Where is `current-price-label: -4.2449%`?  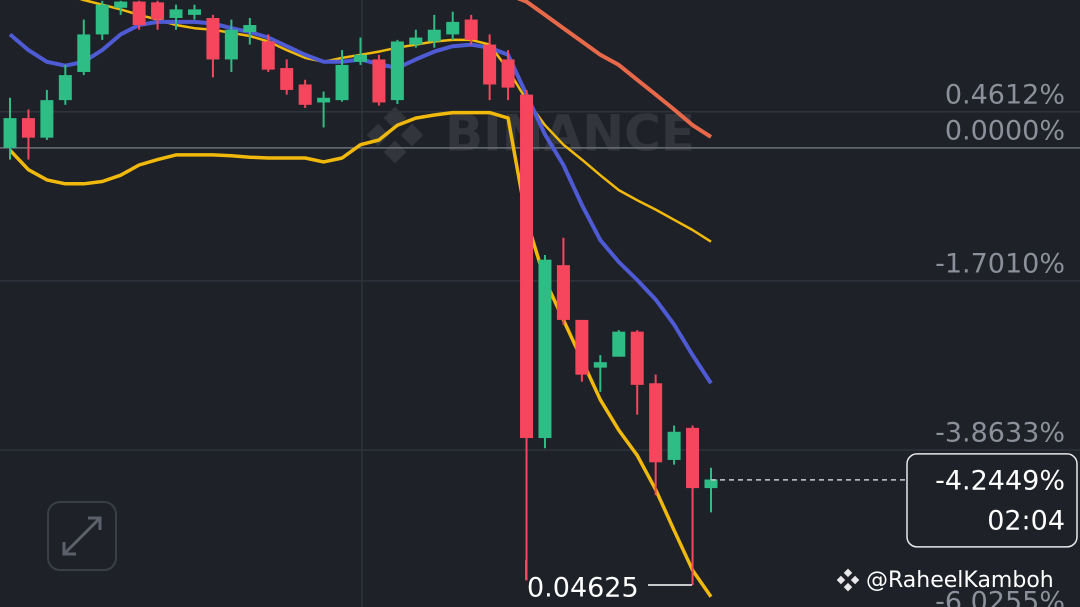
current-price-label: -4.2449% is located at coordinates (1000, 480).